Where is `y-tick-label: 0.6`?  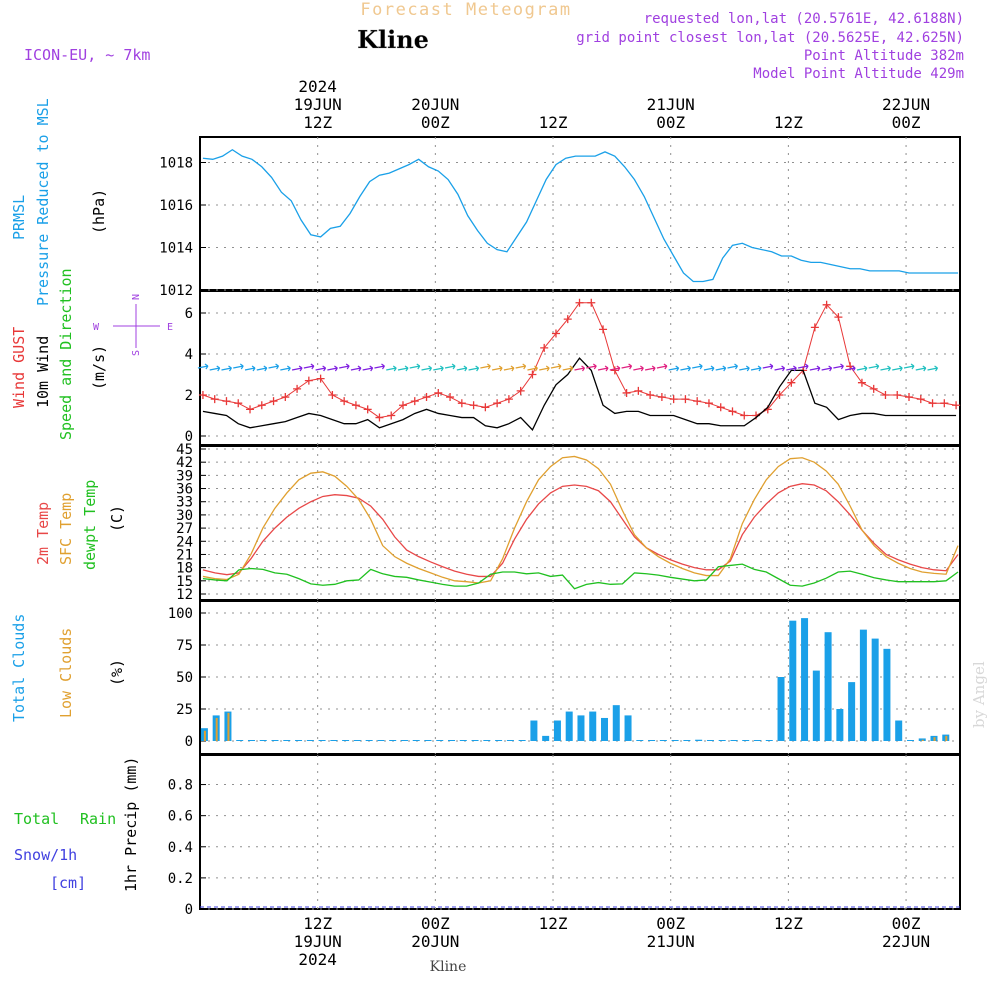 y-tick-label: 0.6 is located at coordinates (180, 817).